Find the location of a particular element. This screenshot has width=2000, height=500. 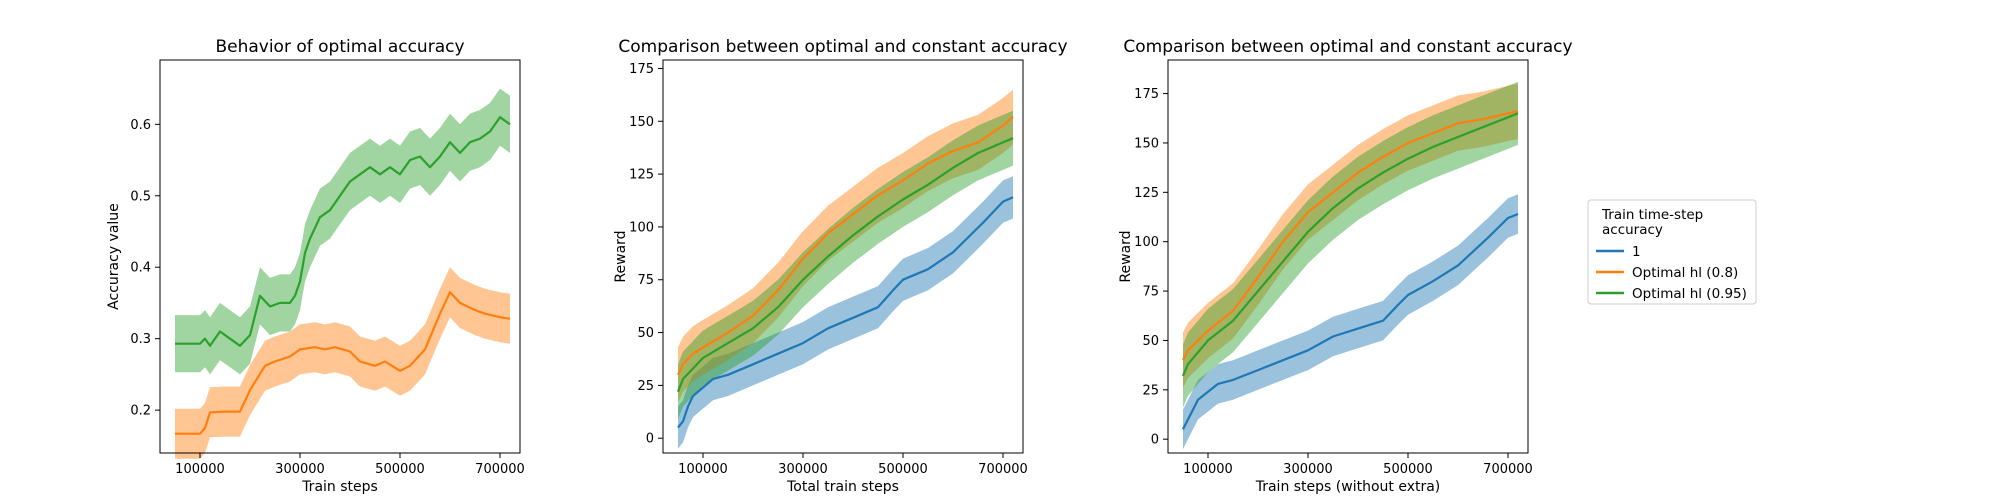

y-tick-label: 0.3 is located at coordinates (140, 339).